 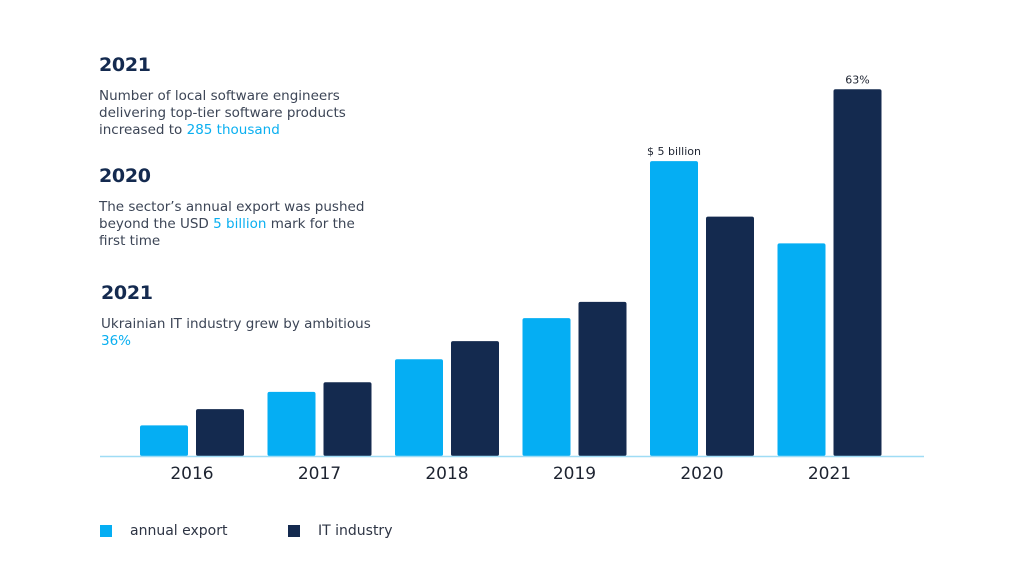 I want to click on fact-highlight: 285 thousand, so click(x=233, y=130).